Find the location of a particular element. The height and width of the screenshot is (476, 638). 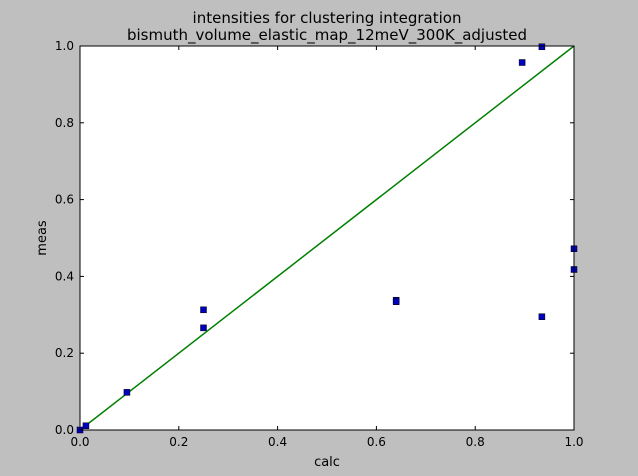

x-tick-label: 0.6 is located at coordinates (376, 442).